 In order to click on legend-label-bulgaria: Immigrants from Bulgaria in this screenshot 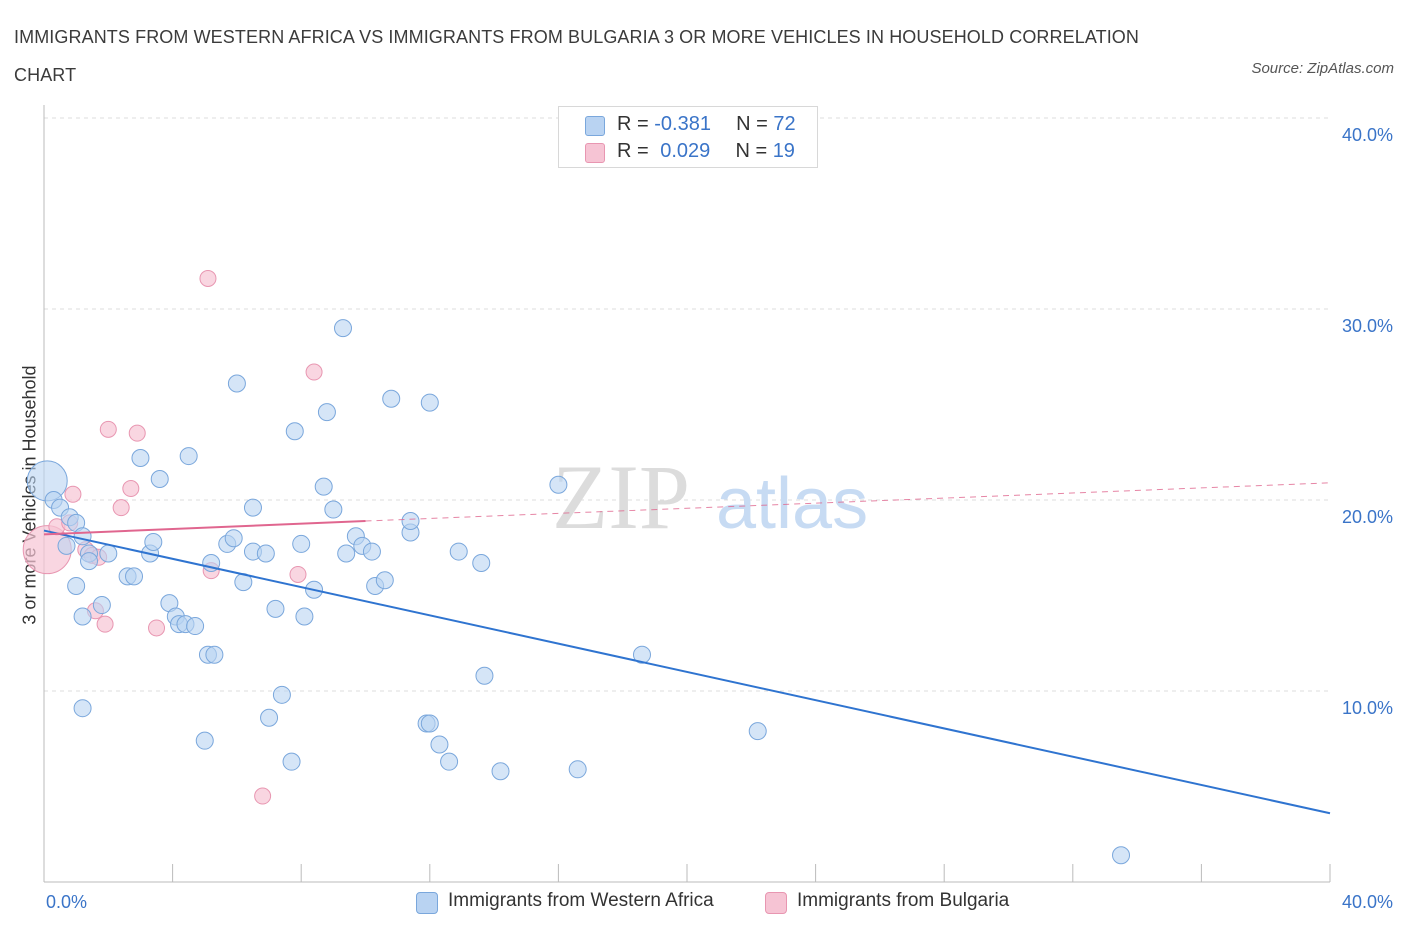, I will do `click(903, 900)`.